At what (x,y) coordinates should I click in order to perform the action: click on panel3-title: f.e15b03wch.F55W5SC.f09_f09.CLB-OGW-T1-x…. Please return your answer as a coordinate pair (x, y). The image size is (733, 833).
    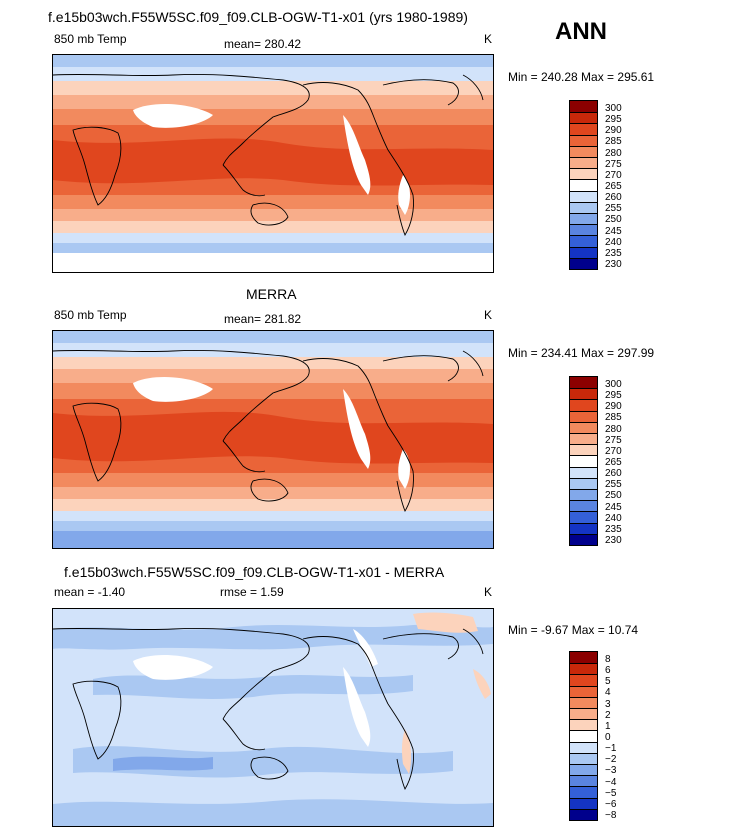
    Looking at the image, I should click on (254, 572).